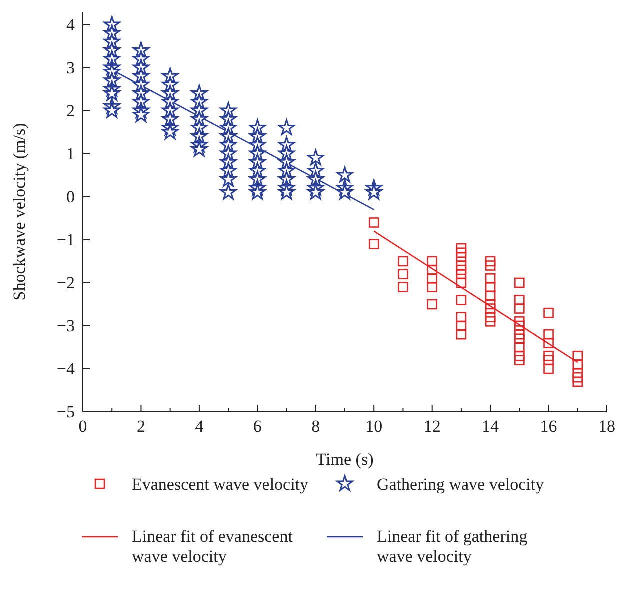  Describe the element at coordinates (257, 426) in the screenshot. I see `x-tick-label: 6` at that location.